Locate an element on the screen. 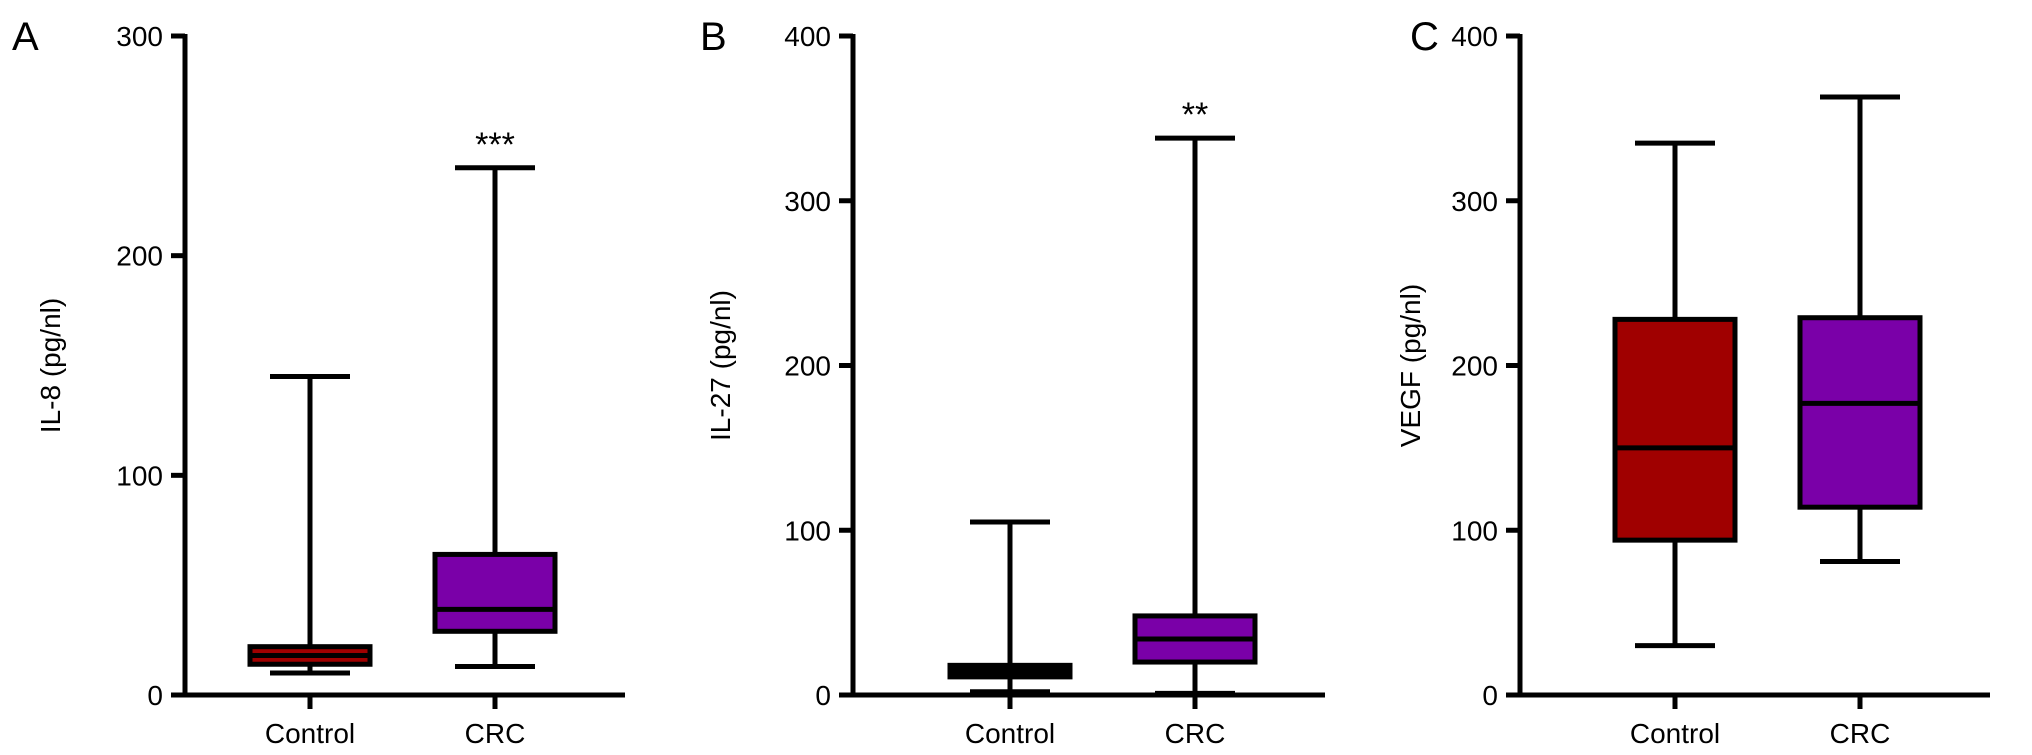 The height and width of the screenshot is (755, 2032). significance-marker: ** is located at coordinates (1195, 115).